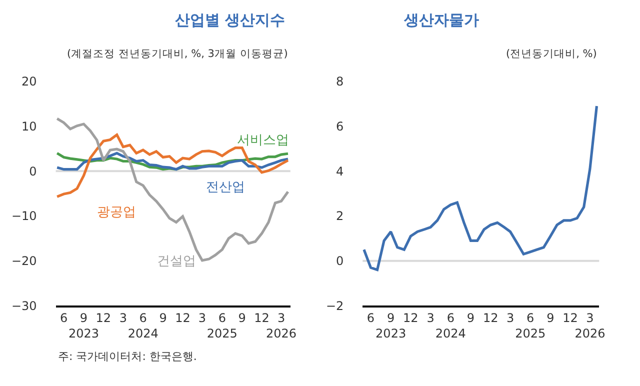  What do you see at coordinates (340, 81) in the screenshot?
I see `y-tick-label: 8` at bounding box center [340, 81].